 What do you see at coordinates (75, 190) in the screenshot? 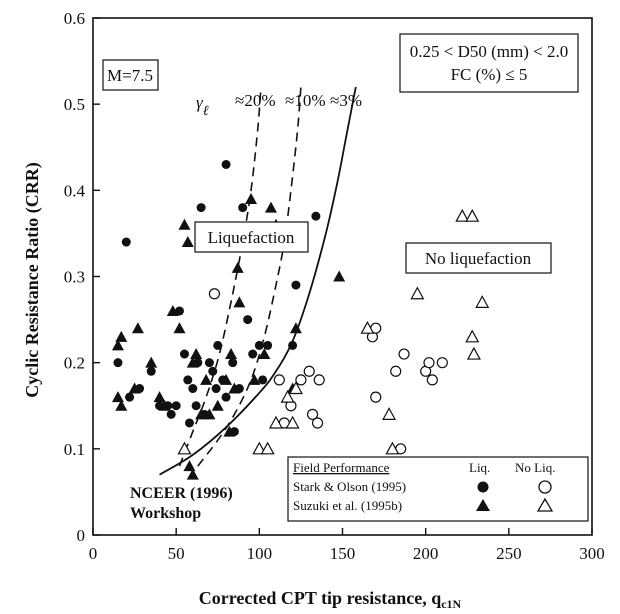
I see `y-tick-label: 0.4` at bounding box center [75, 190].